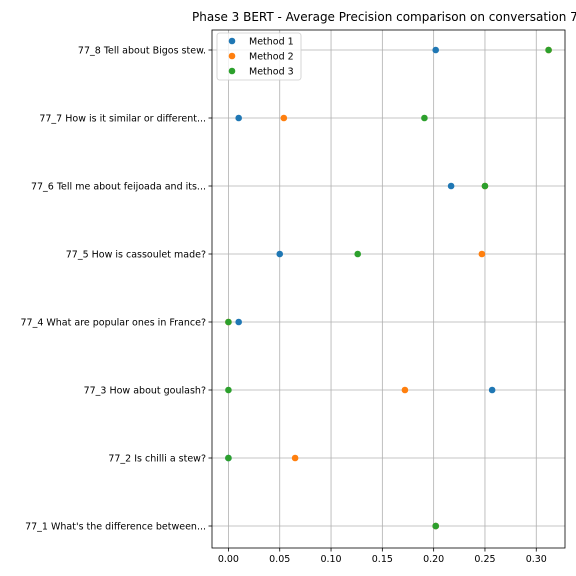 The image size is (576, 576). I want to click on x-tick-label: 0.05, so click(279, 559).